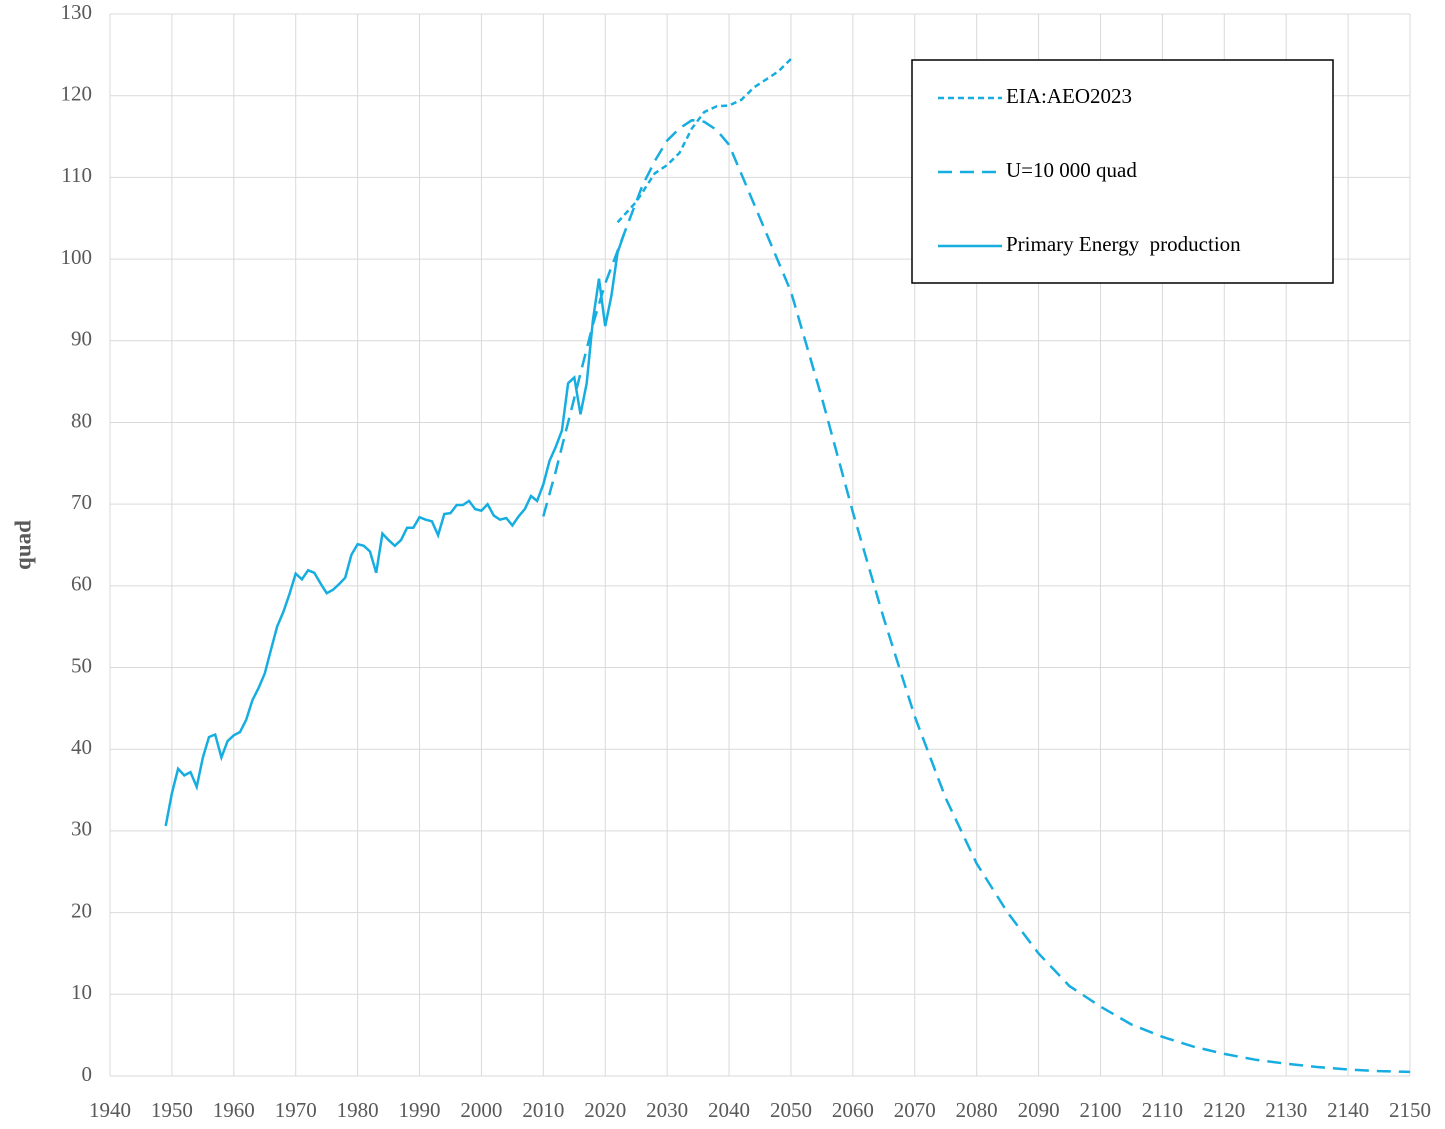  Describe the element at coordinates (110, 1110) in the screenshot. I see `x-tick-label: 1940` at that location.